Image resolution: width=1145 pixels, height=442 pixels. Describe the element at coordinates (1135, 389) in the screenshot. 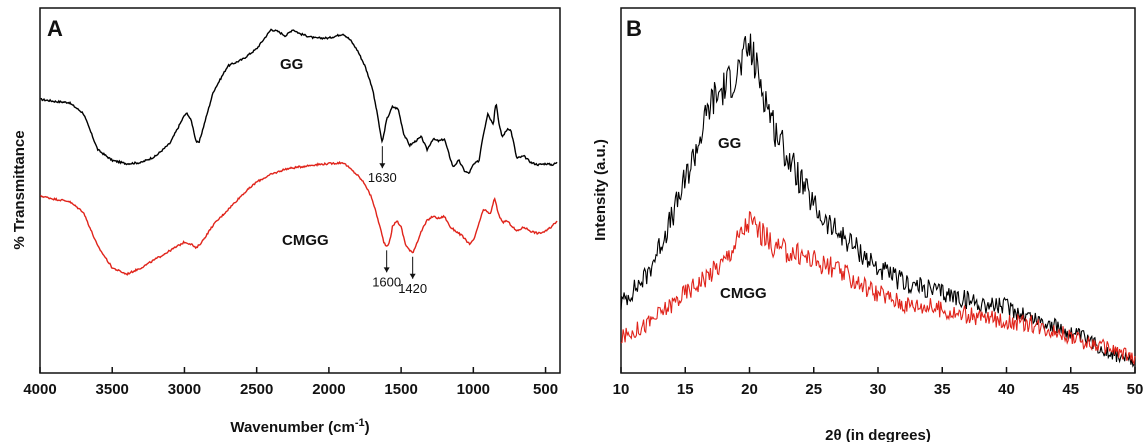

I see `x-tick-label: 50` at that location.